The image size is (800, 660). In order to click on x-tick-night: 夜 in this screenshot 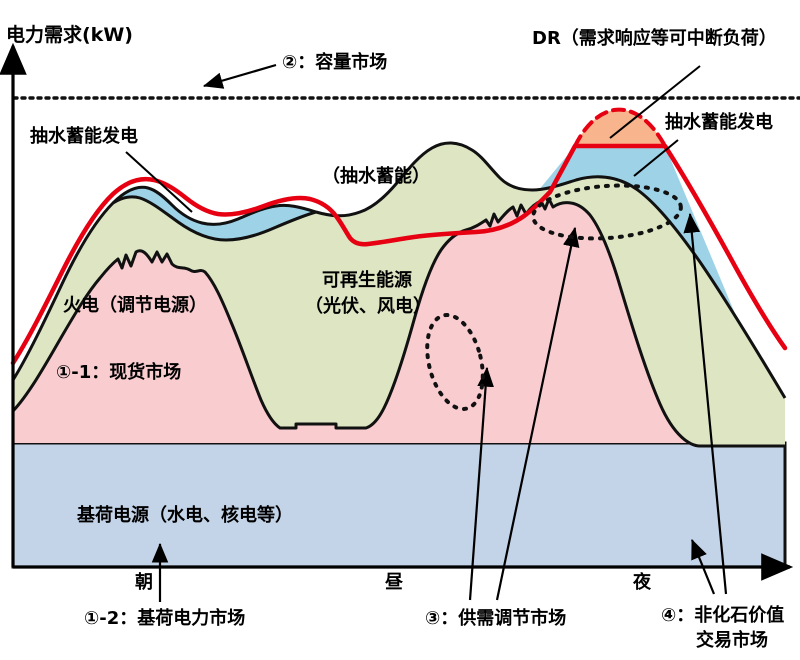, I will do `click(642, 582)`.